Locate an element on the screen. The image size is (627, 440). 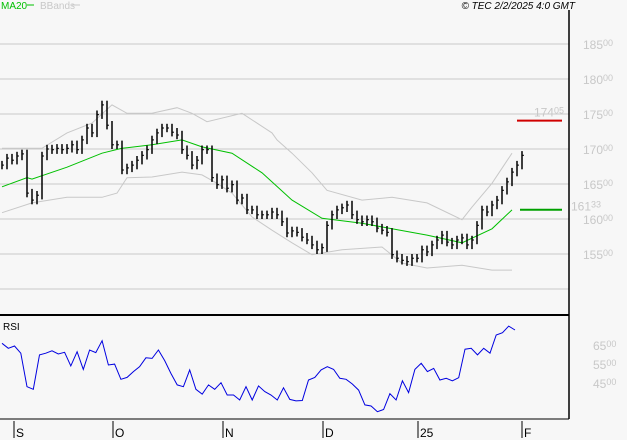
rsi-tick-label: 5500 is located at coordinates (604, 365).